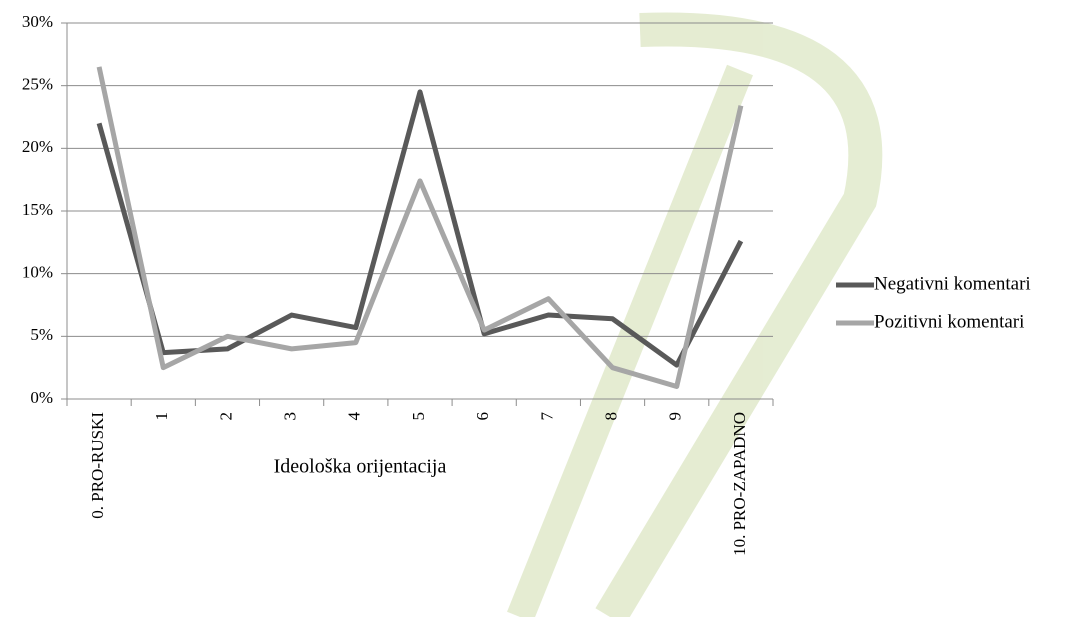 This screenshot has width=1075, height=617. I want to click on x-tick-label: 7, so click(546, 416).